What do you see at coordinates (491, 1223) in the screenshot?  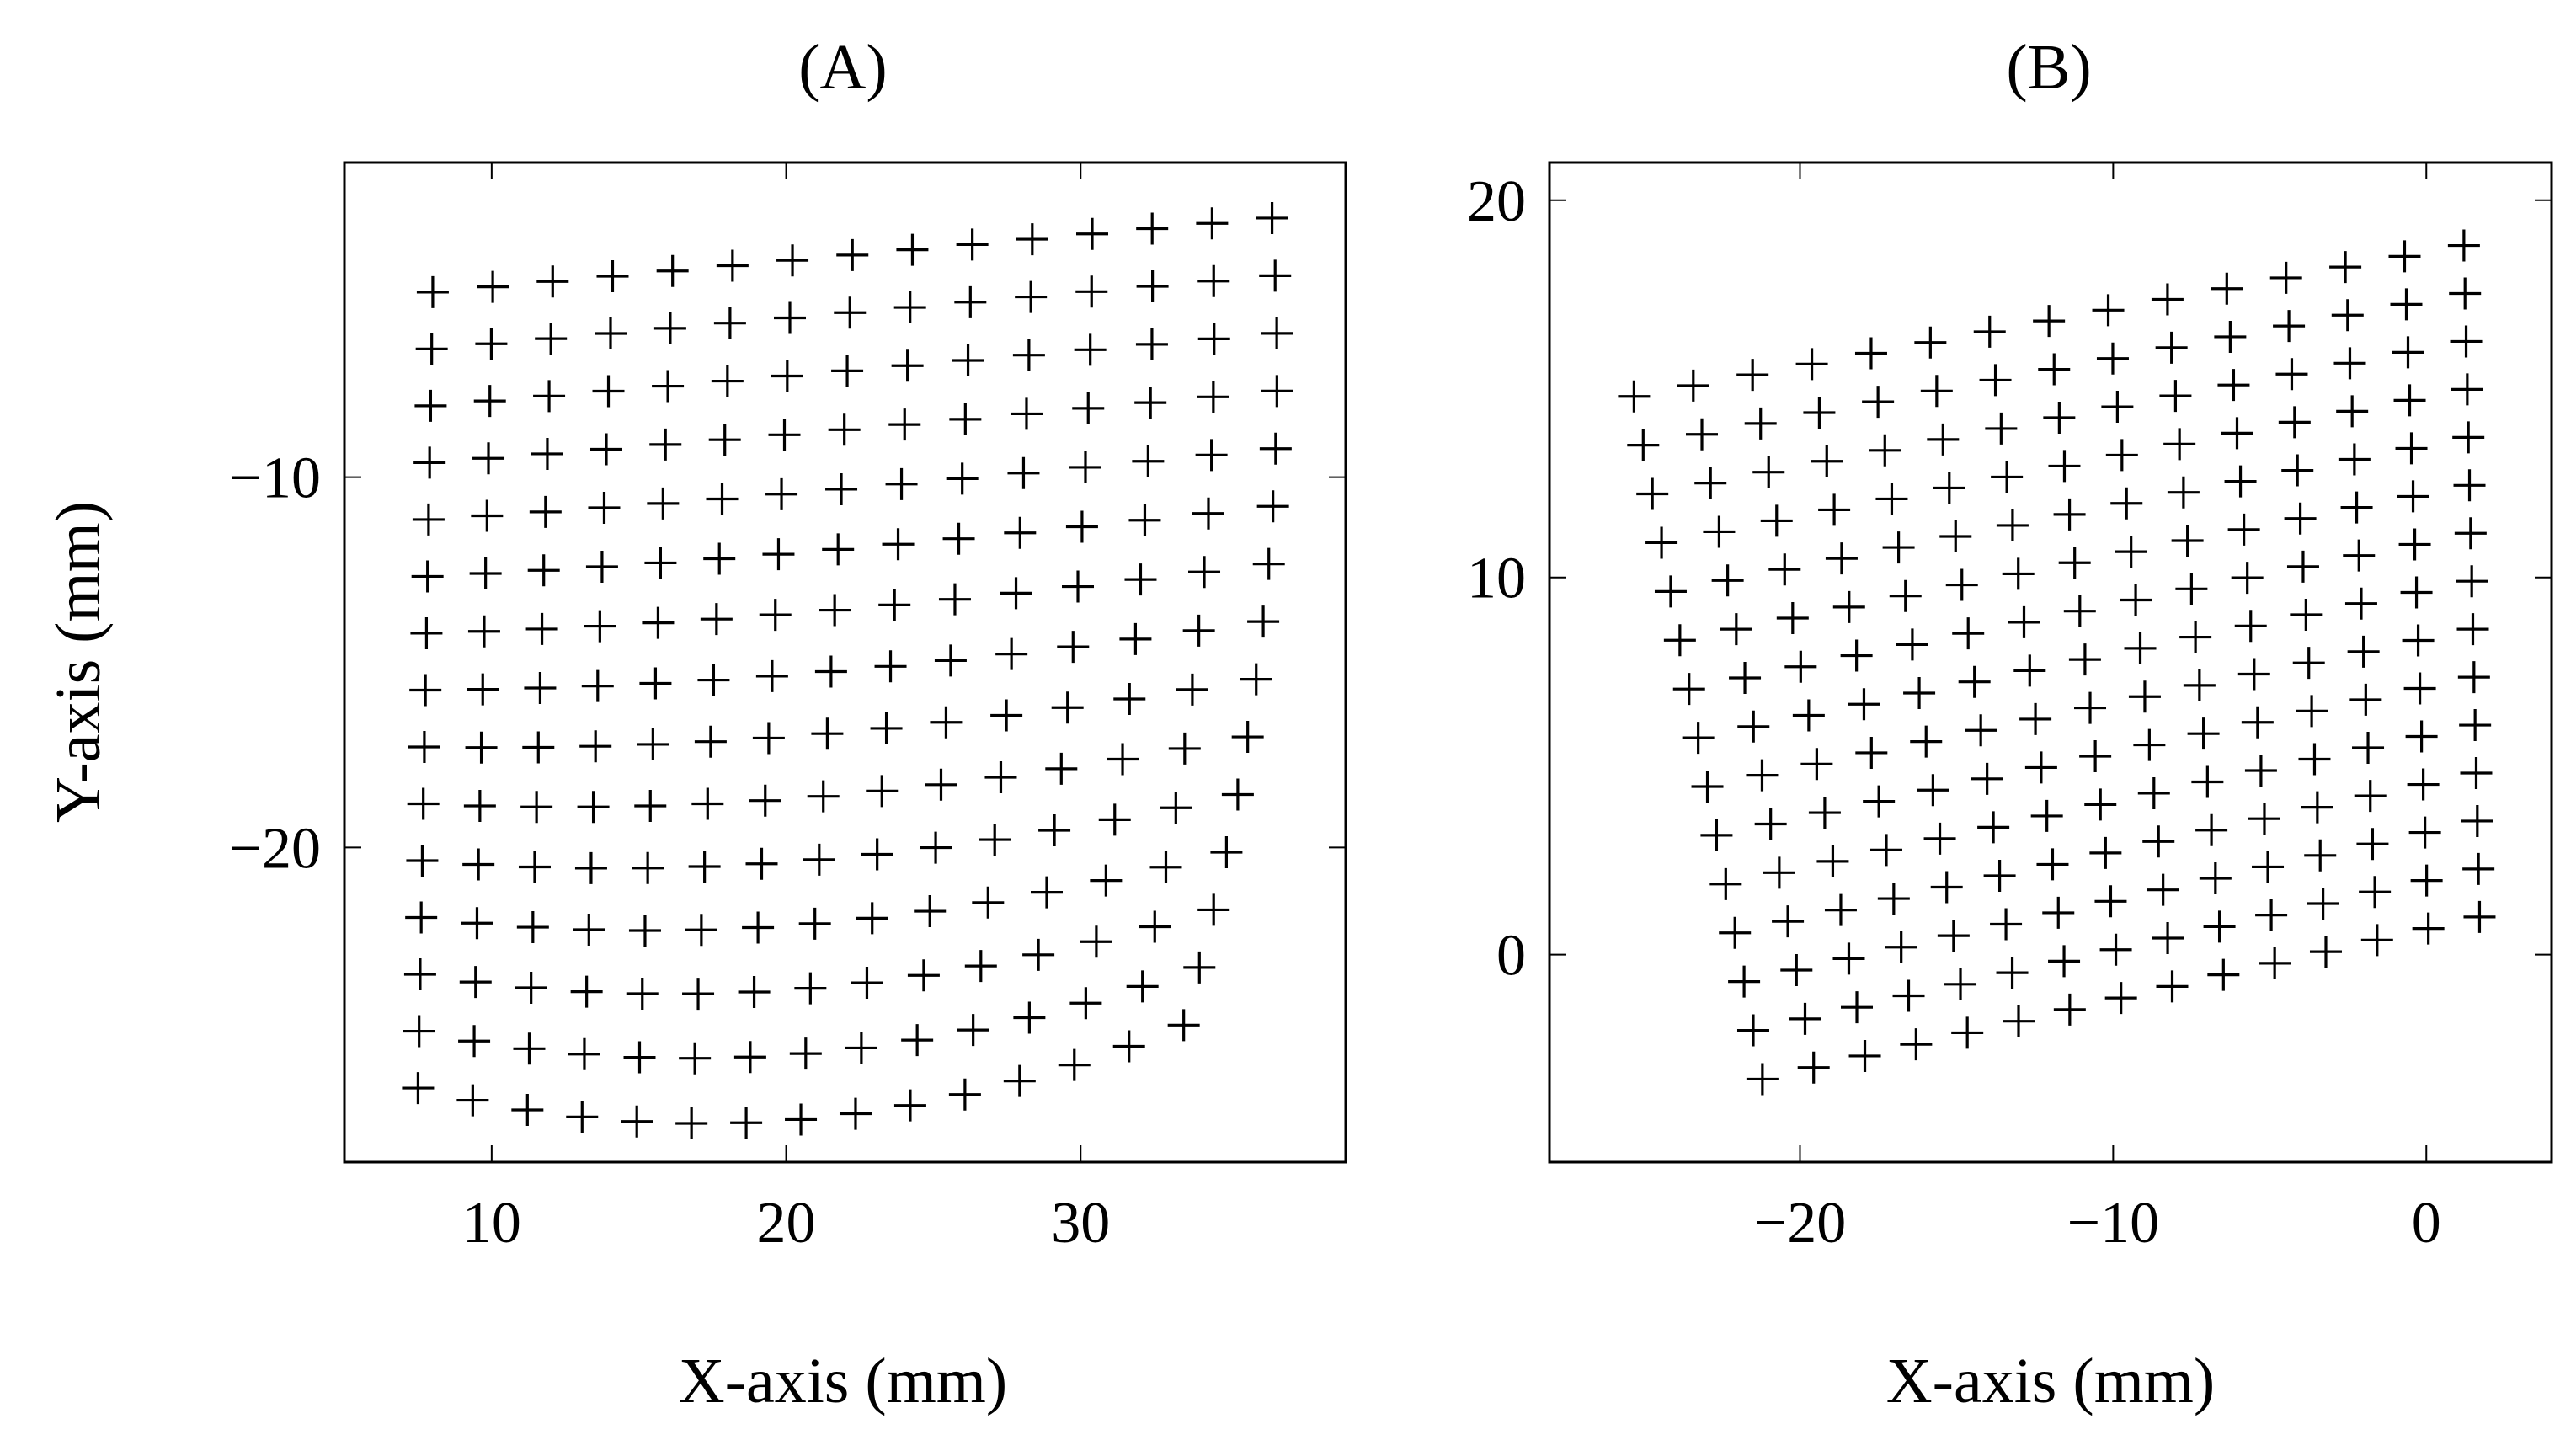 I see `panel-a-x-tick-label: 10` at bounding box center [491, 1223].